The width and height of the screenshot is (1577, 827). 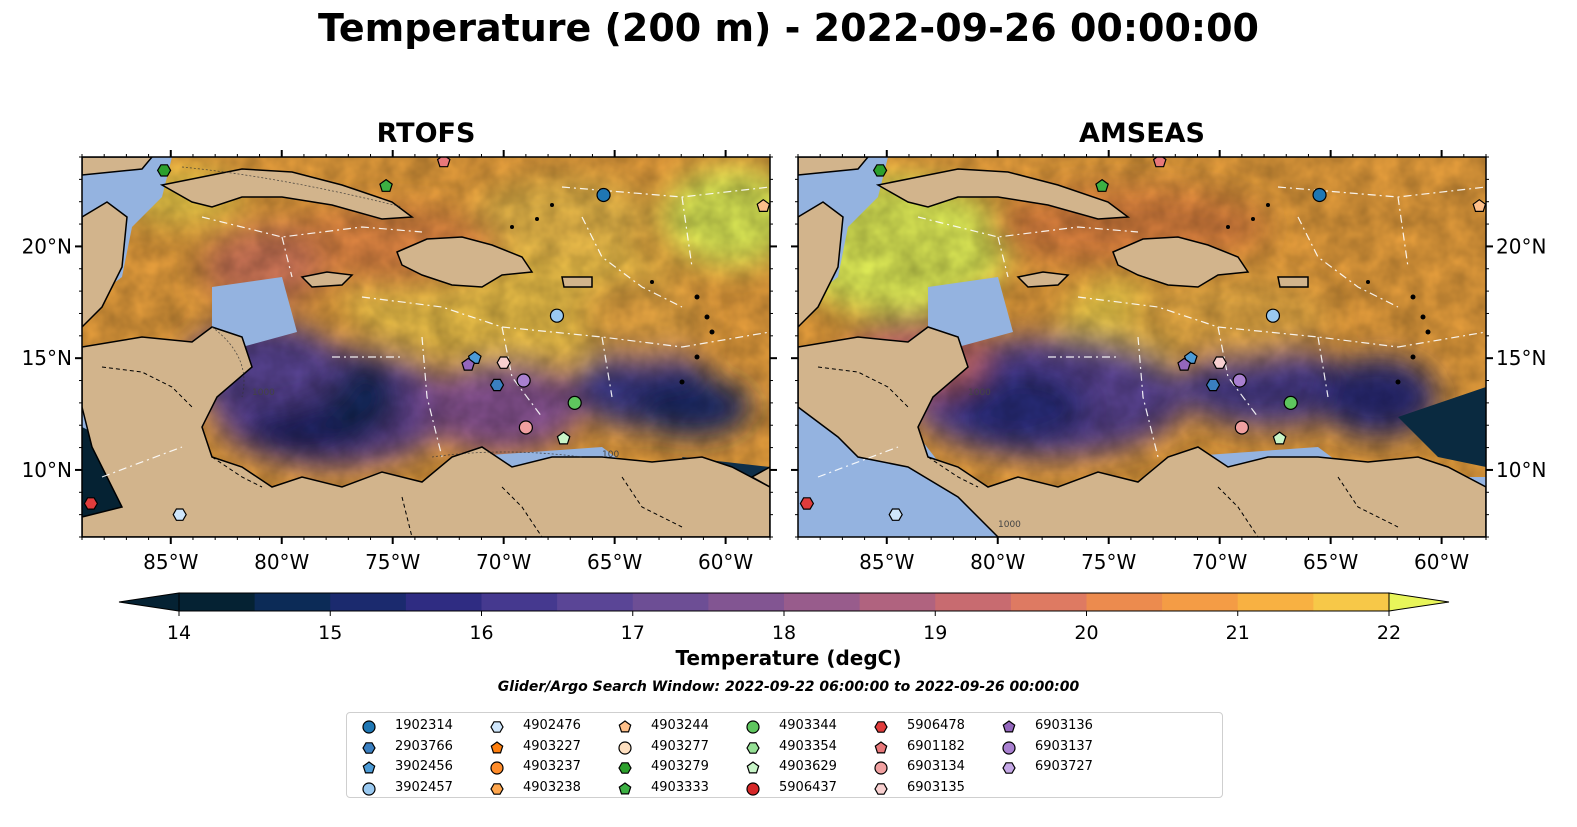 I want to click on colorbar-tick-label: 14, so click(x=179, y=633).